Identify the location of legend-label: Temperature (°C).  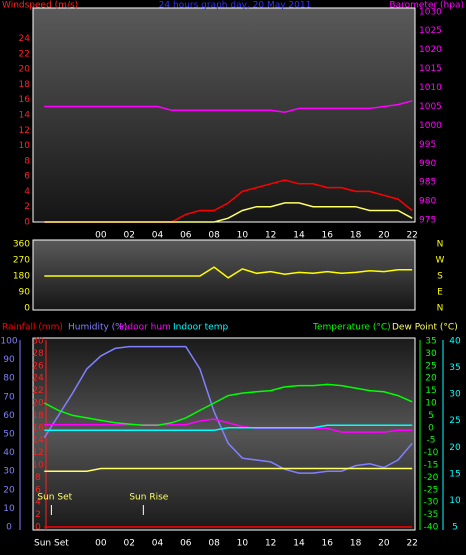
(351, 328).